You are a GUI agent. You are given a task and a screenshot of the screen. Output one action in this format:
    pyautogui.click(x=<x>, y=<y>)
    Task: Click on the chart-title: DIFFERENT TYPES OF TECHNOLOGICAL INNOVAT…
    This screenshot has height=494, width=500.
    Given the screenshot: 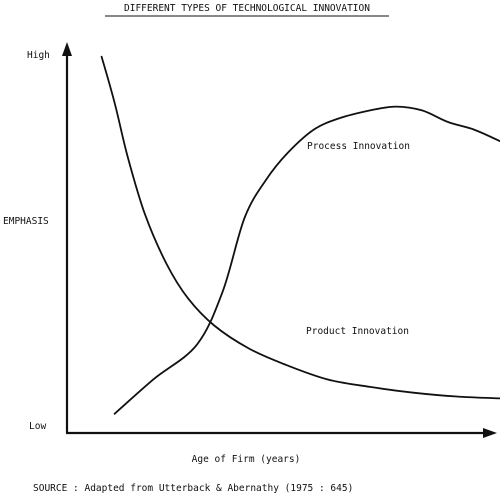 What is the action you would take?
    pyautogui.click(x=247, y=8)
    